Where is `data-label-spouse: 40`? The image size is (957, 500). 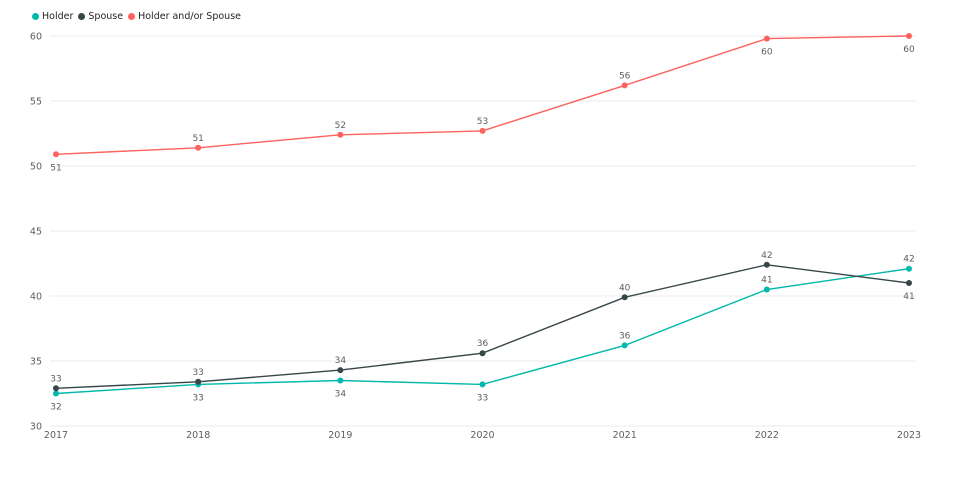 data-label-spouse: 40 is located at coordinates (625, 288).